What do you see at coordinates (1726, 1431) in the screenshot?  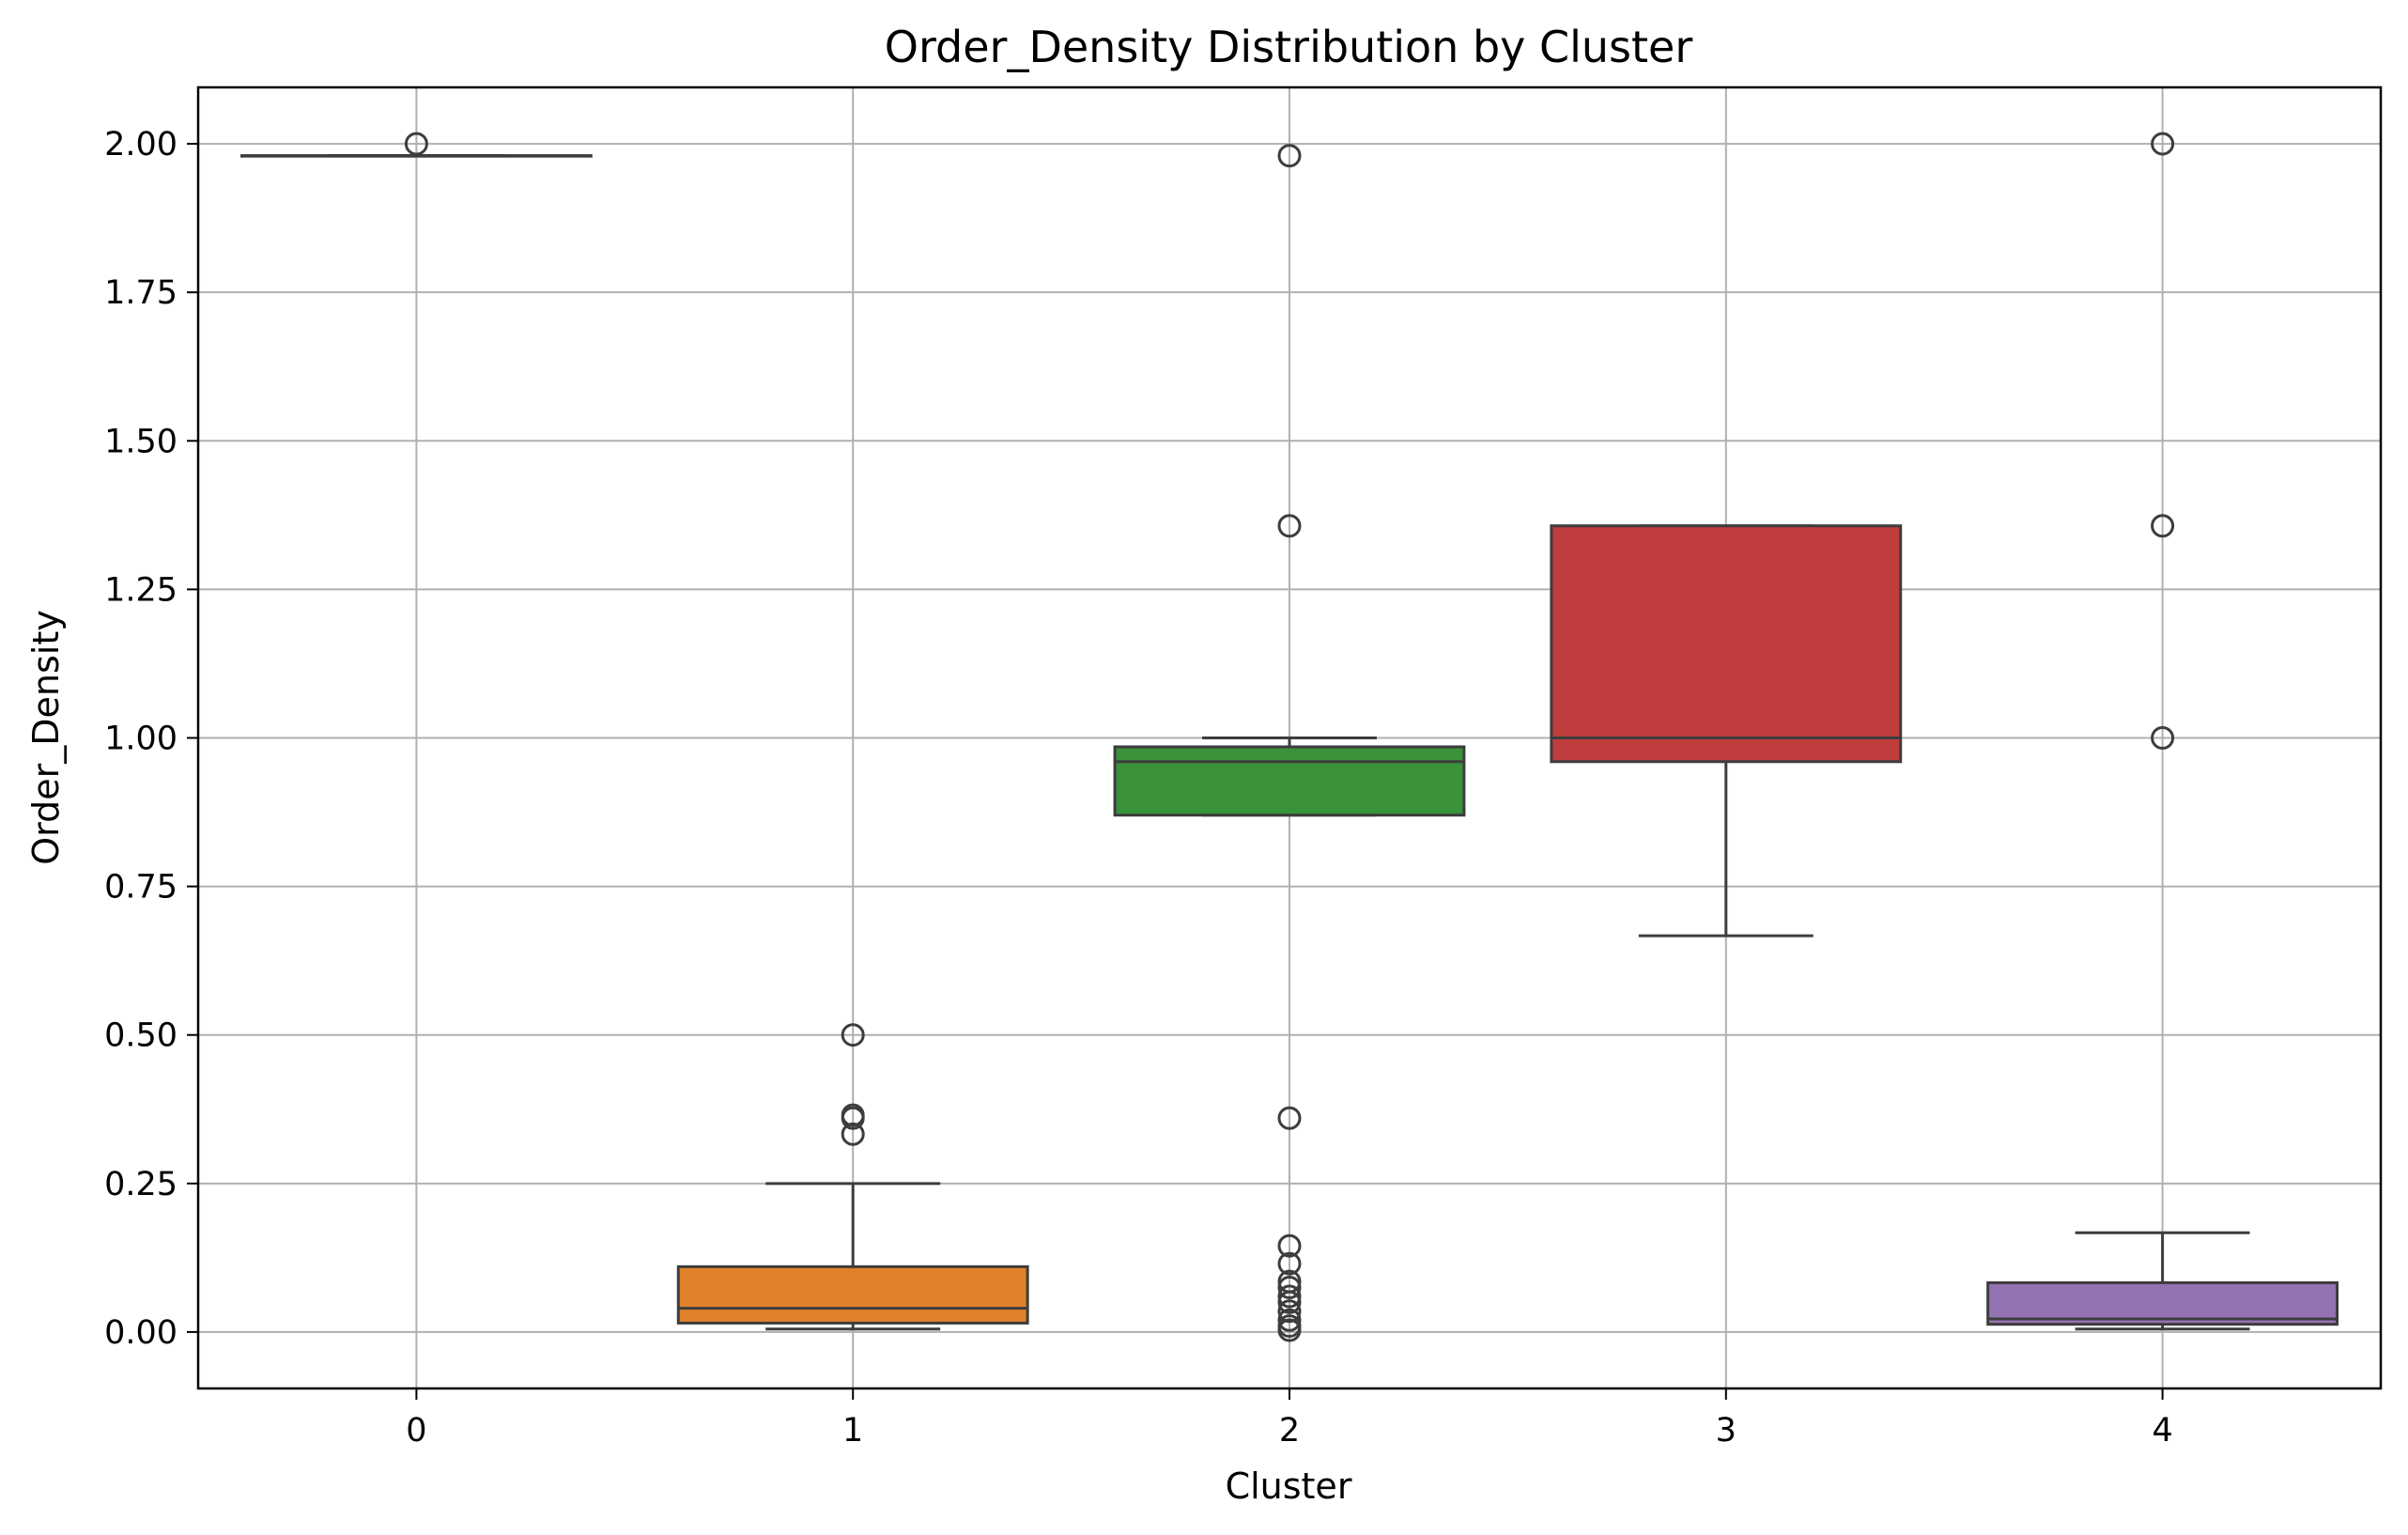 I see `x-tick-label: 3` at bounding box center [1726, 1431].